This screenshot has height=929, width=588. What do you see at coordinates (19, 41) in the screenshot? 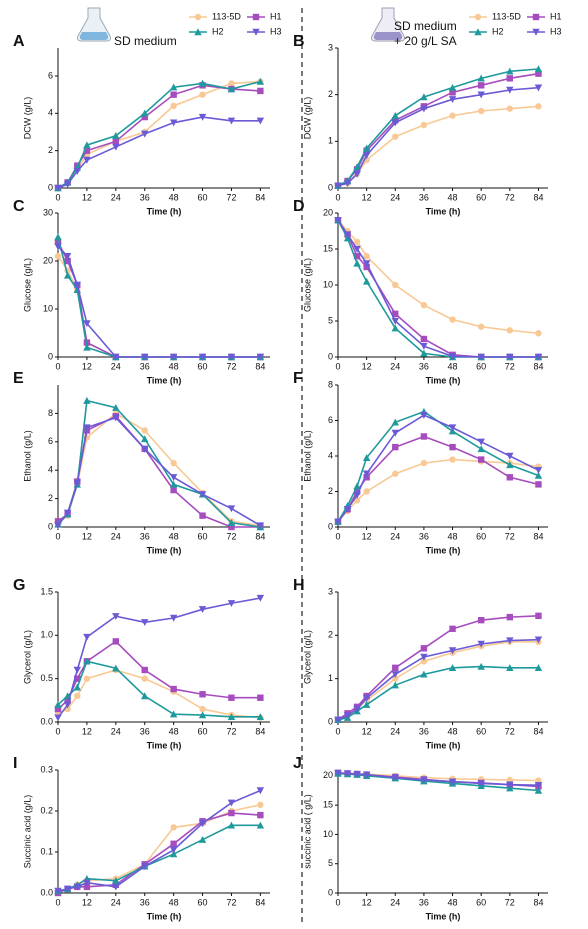
I see `panel-label: A` at bounding box center [19, 41].